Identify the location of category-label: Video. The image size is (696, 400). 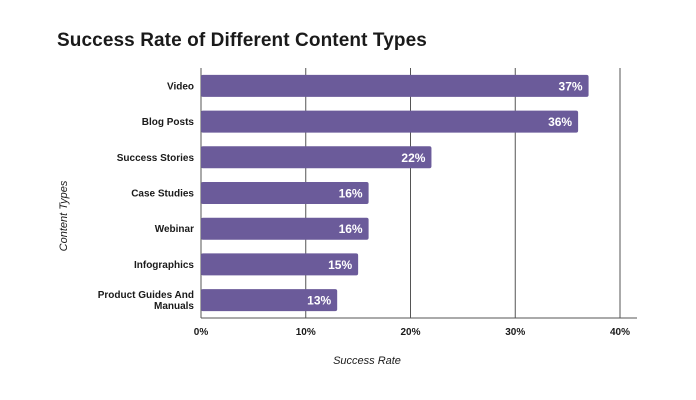
(180, 86).